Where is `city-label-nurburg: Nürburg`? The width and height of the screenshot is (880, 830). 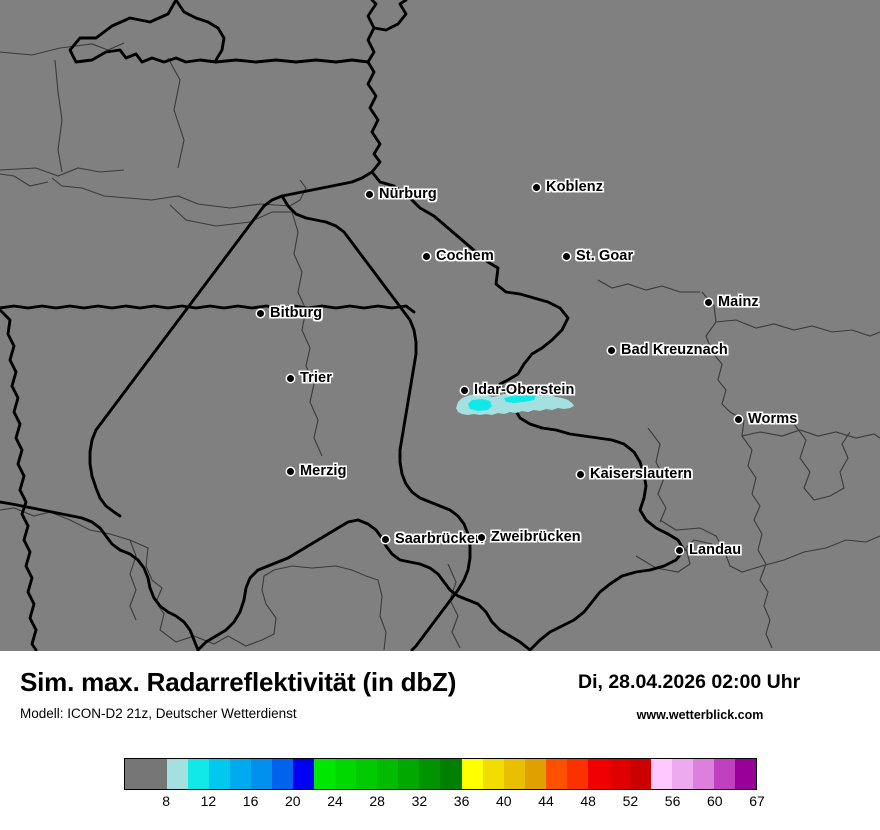 city-label-nurburg: Nürburg is located at coordinates (401, 194).